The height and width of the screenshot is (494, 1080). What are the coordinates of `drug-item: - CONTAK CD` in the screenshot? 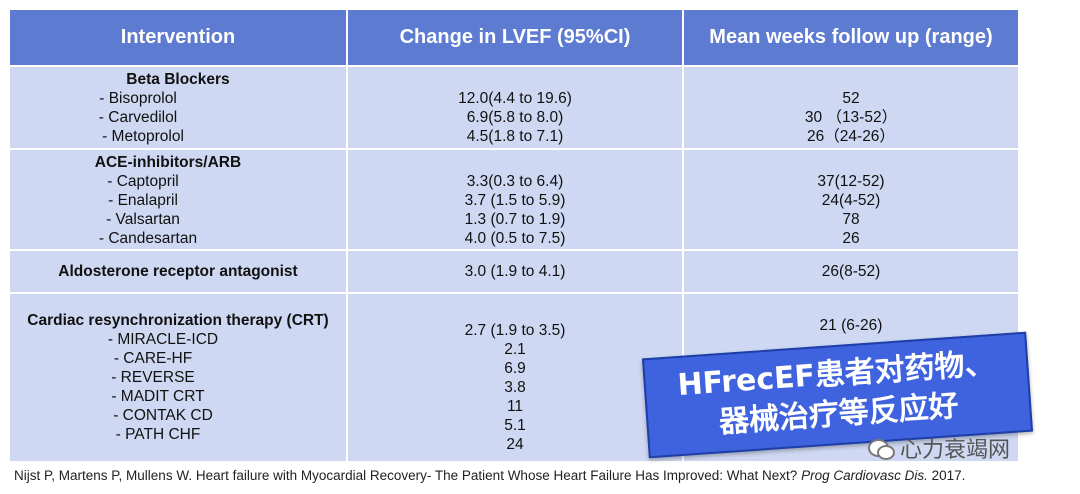 It's located at (163, 415).